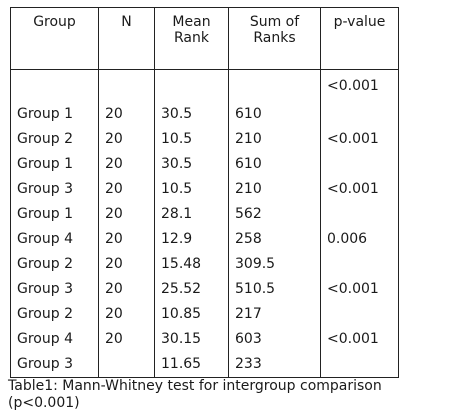 This screenshot has width=450, height=419. I want to click on cell-mean-rank: 15.48, so click(191, 264).